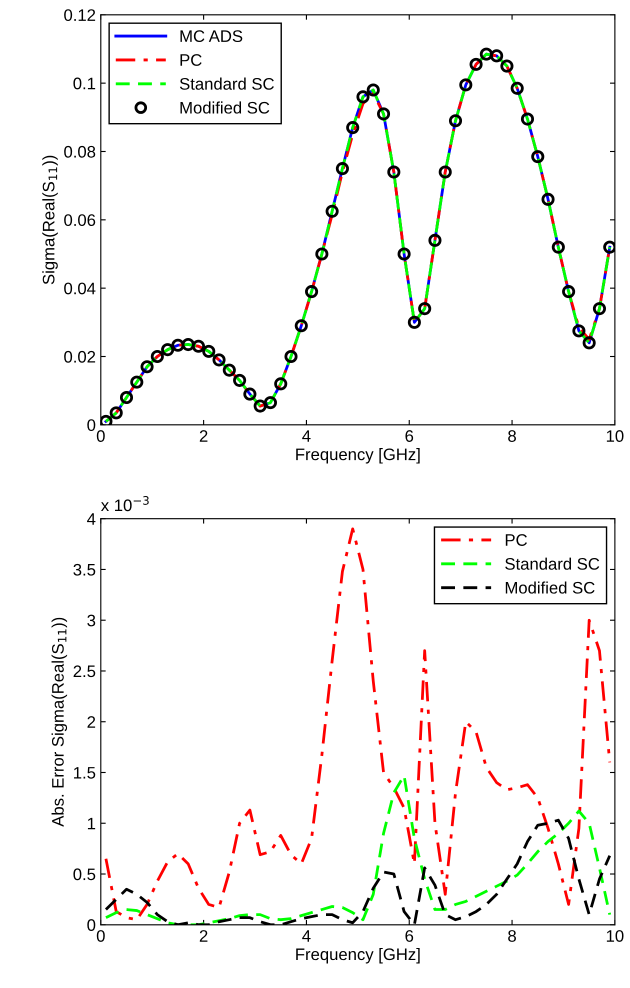 Image resolution: width=630 pixels, height=988 pixels. Describe the element at coordinates (84, 570) in the screenshot. I see `y-tick-label: 3.5` at that location.